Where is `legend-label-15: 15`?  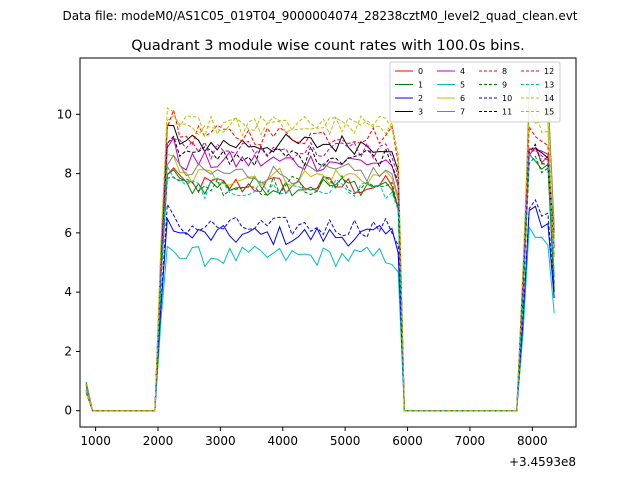
legend-label-15: 15 is located at coordinates (549, 112).